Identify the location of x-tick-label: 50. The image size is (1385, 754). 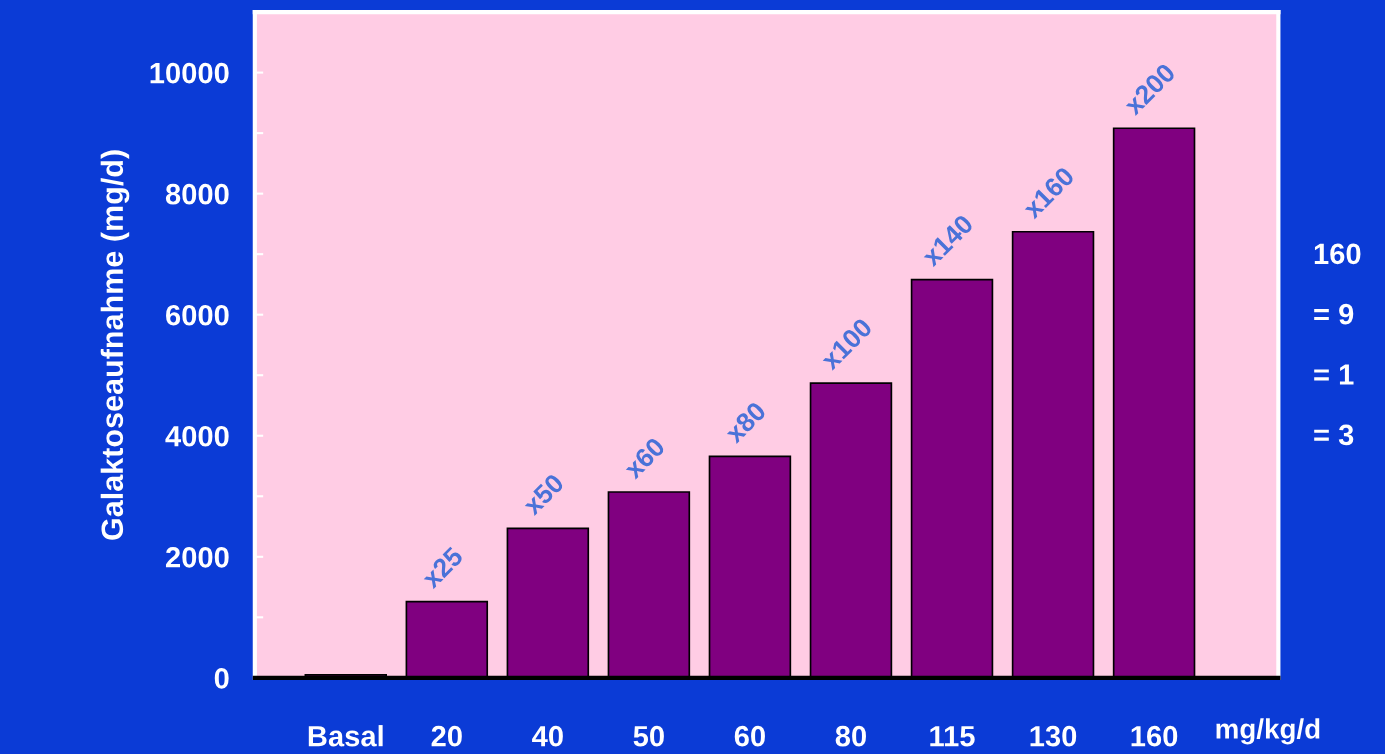
(648, 736).